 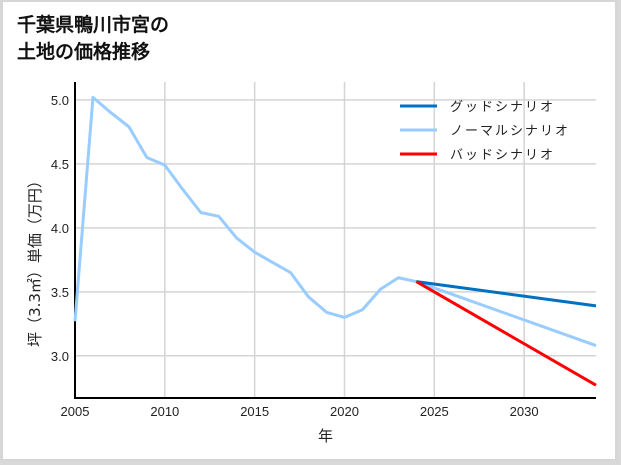 I want to click on x-tick-label: 2010, so click(x=164, y=411).